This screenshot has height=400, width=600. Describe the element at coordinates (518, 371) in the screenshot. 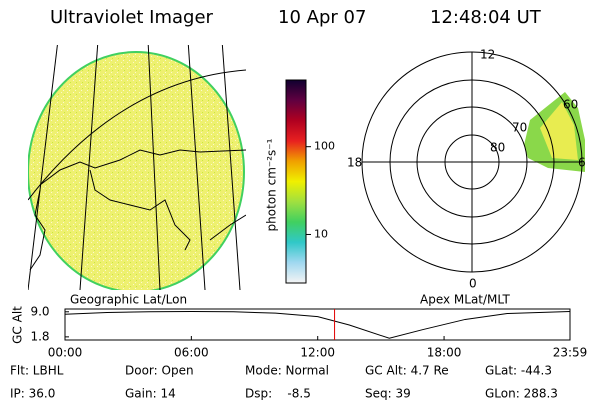

I see `info-field: GLat: -44.3` at that location.